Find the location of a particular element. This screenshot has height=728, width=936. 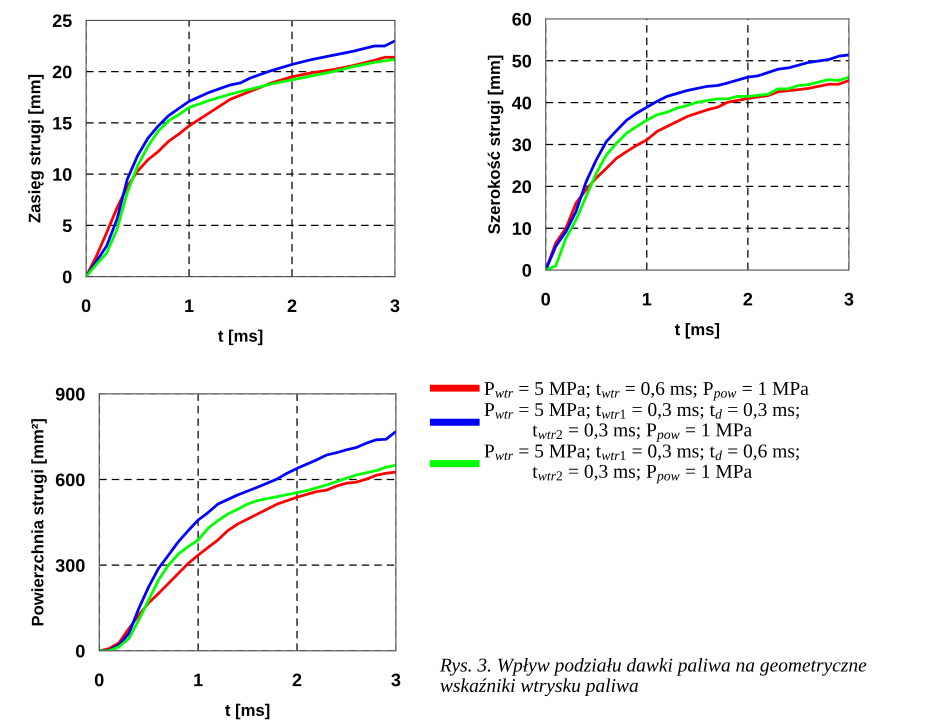

y-tick-label: 50 is located at coordinates (522, 61).